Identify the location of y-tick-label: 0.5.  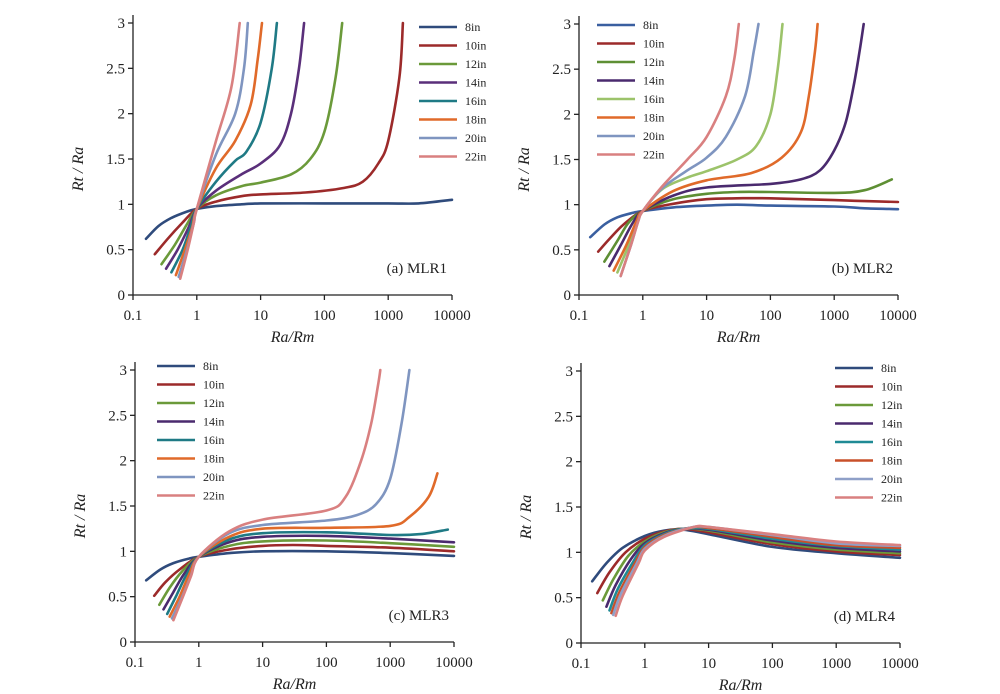
(117, 598).